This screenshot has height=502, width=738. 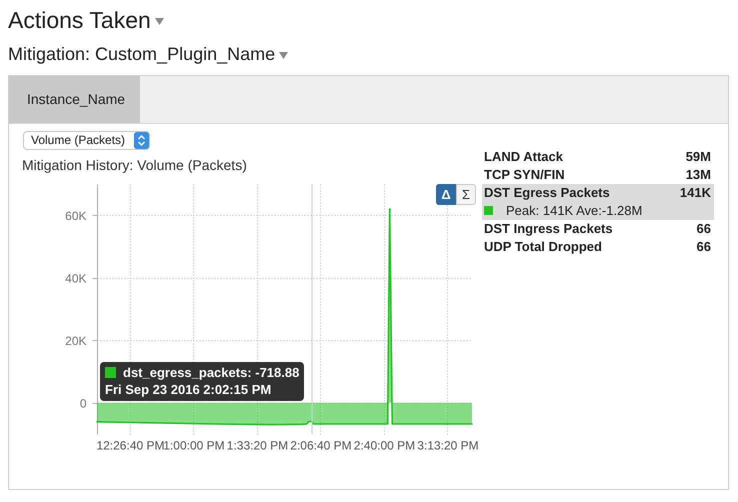 What do you see at coordinates (211, 372) in the screenshot?
I see `annotation: dst_egress_packets: -718.88` at bounding box center [211, 372].